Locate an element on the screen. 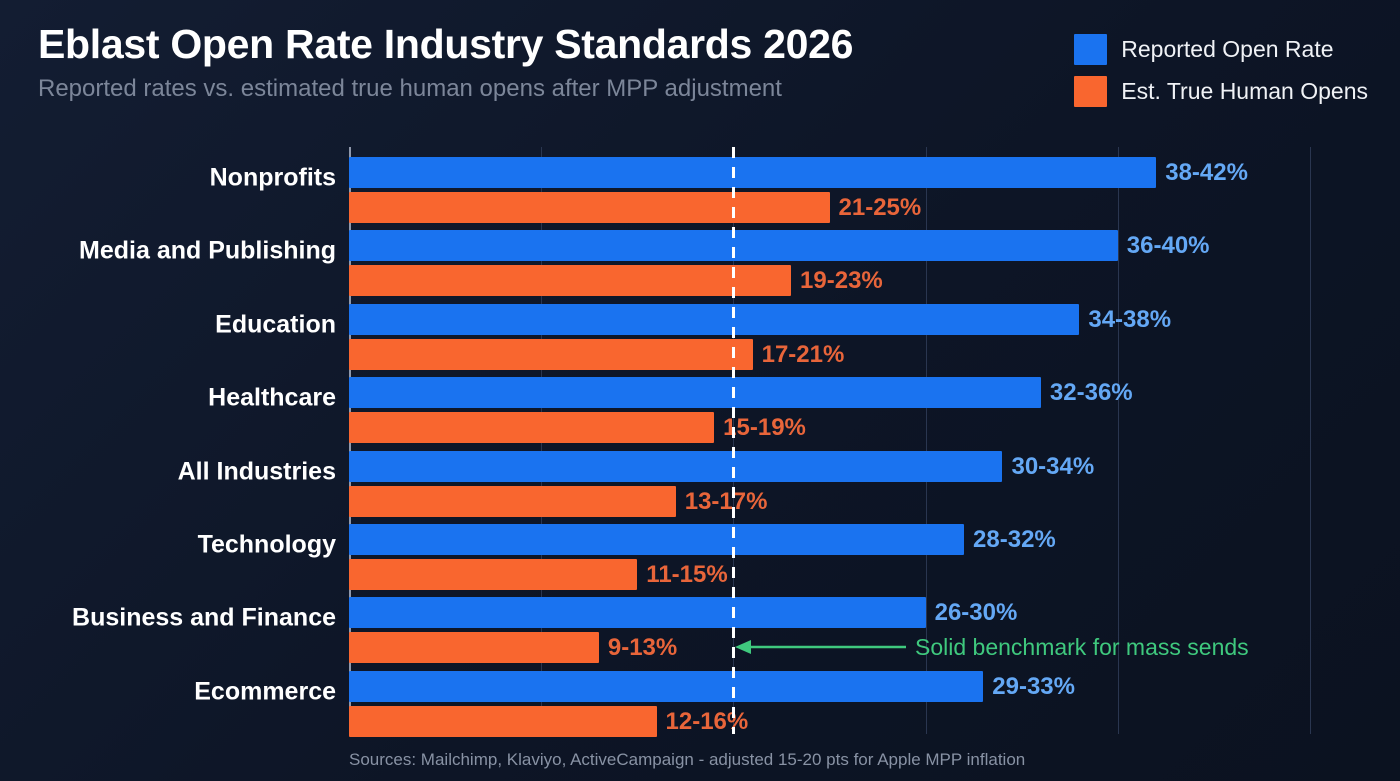 The width and height of the screenshot is (1400, 781). legend-item-1: Est. True Human Opens is located at coordinates (1221, 91).